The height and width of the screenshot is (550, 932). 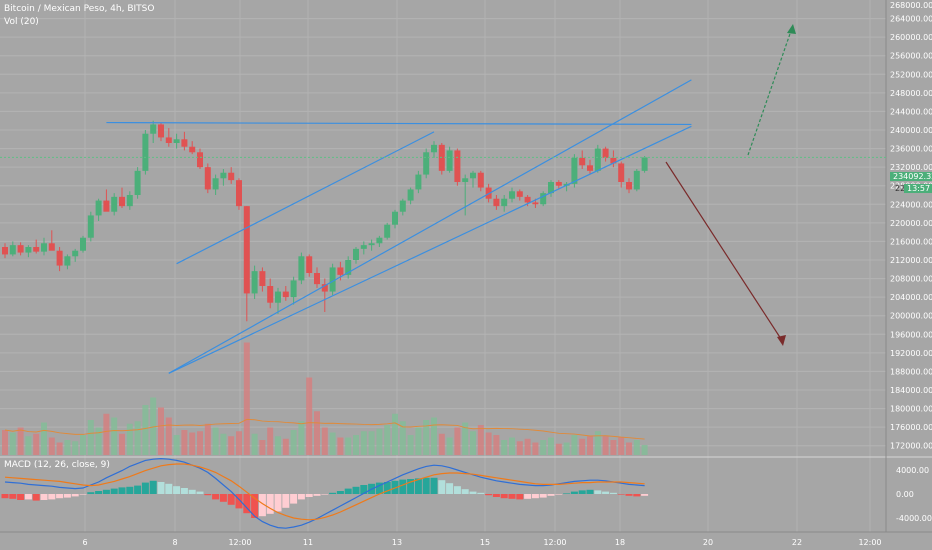 What do you see at coordinates (57, 465) in the screenshot?
I see `macd-label: MACD (12, 26, close, 9)` at bounding box center [57, 465].